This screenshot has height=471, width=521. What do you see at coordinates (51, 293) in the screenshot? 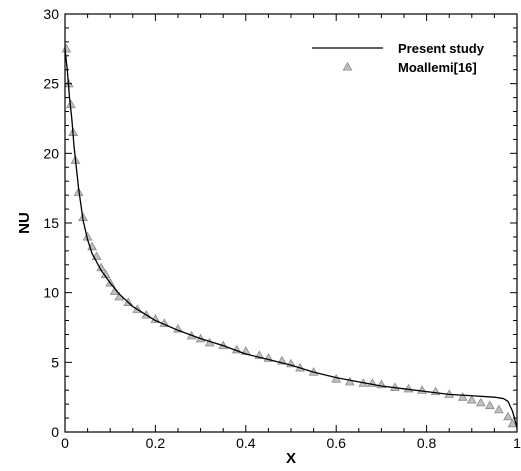
I see `y-tick-label: 10` at bounding box center [51, 293].